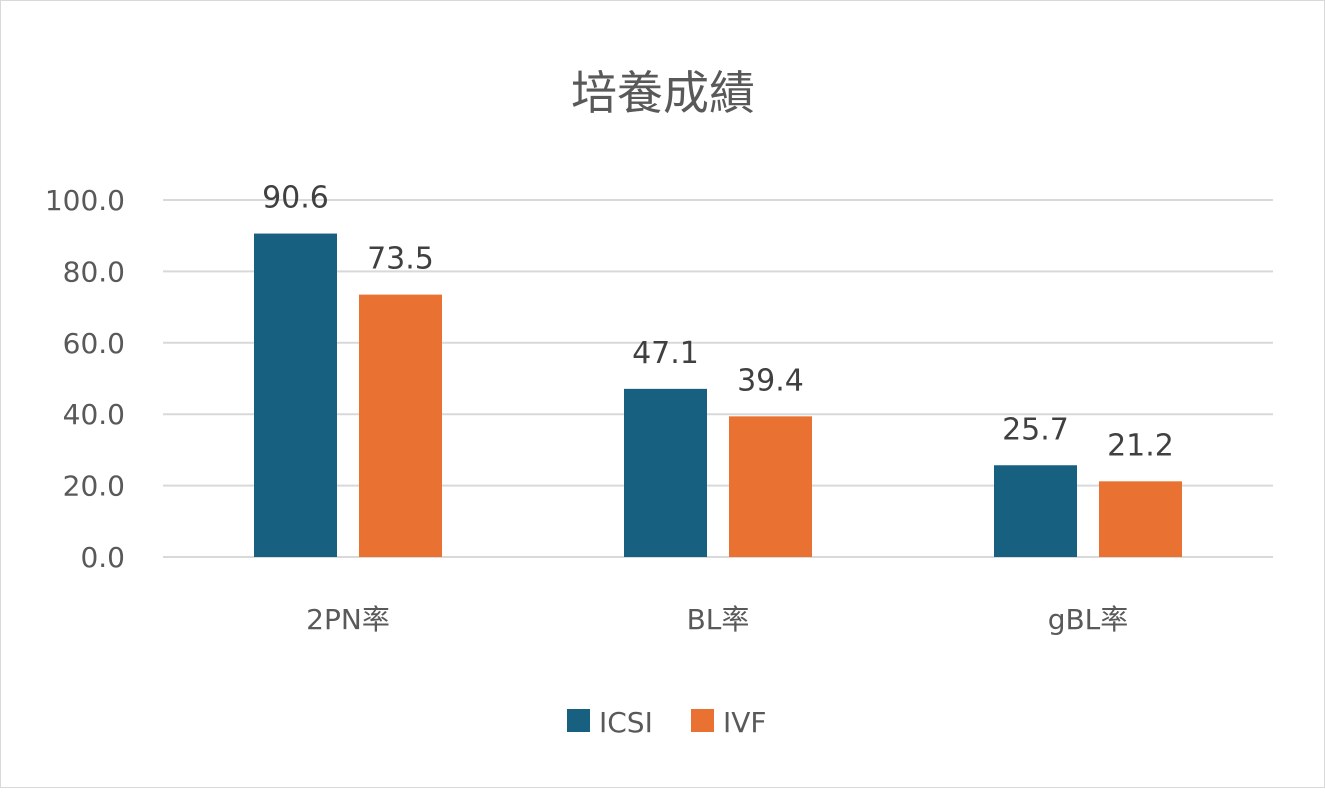 The image size is (1325, 792). Describe the element at coordinates (1140, 445) in the screenshot. I see `data-label: 21.2` at that location.